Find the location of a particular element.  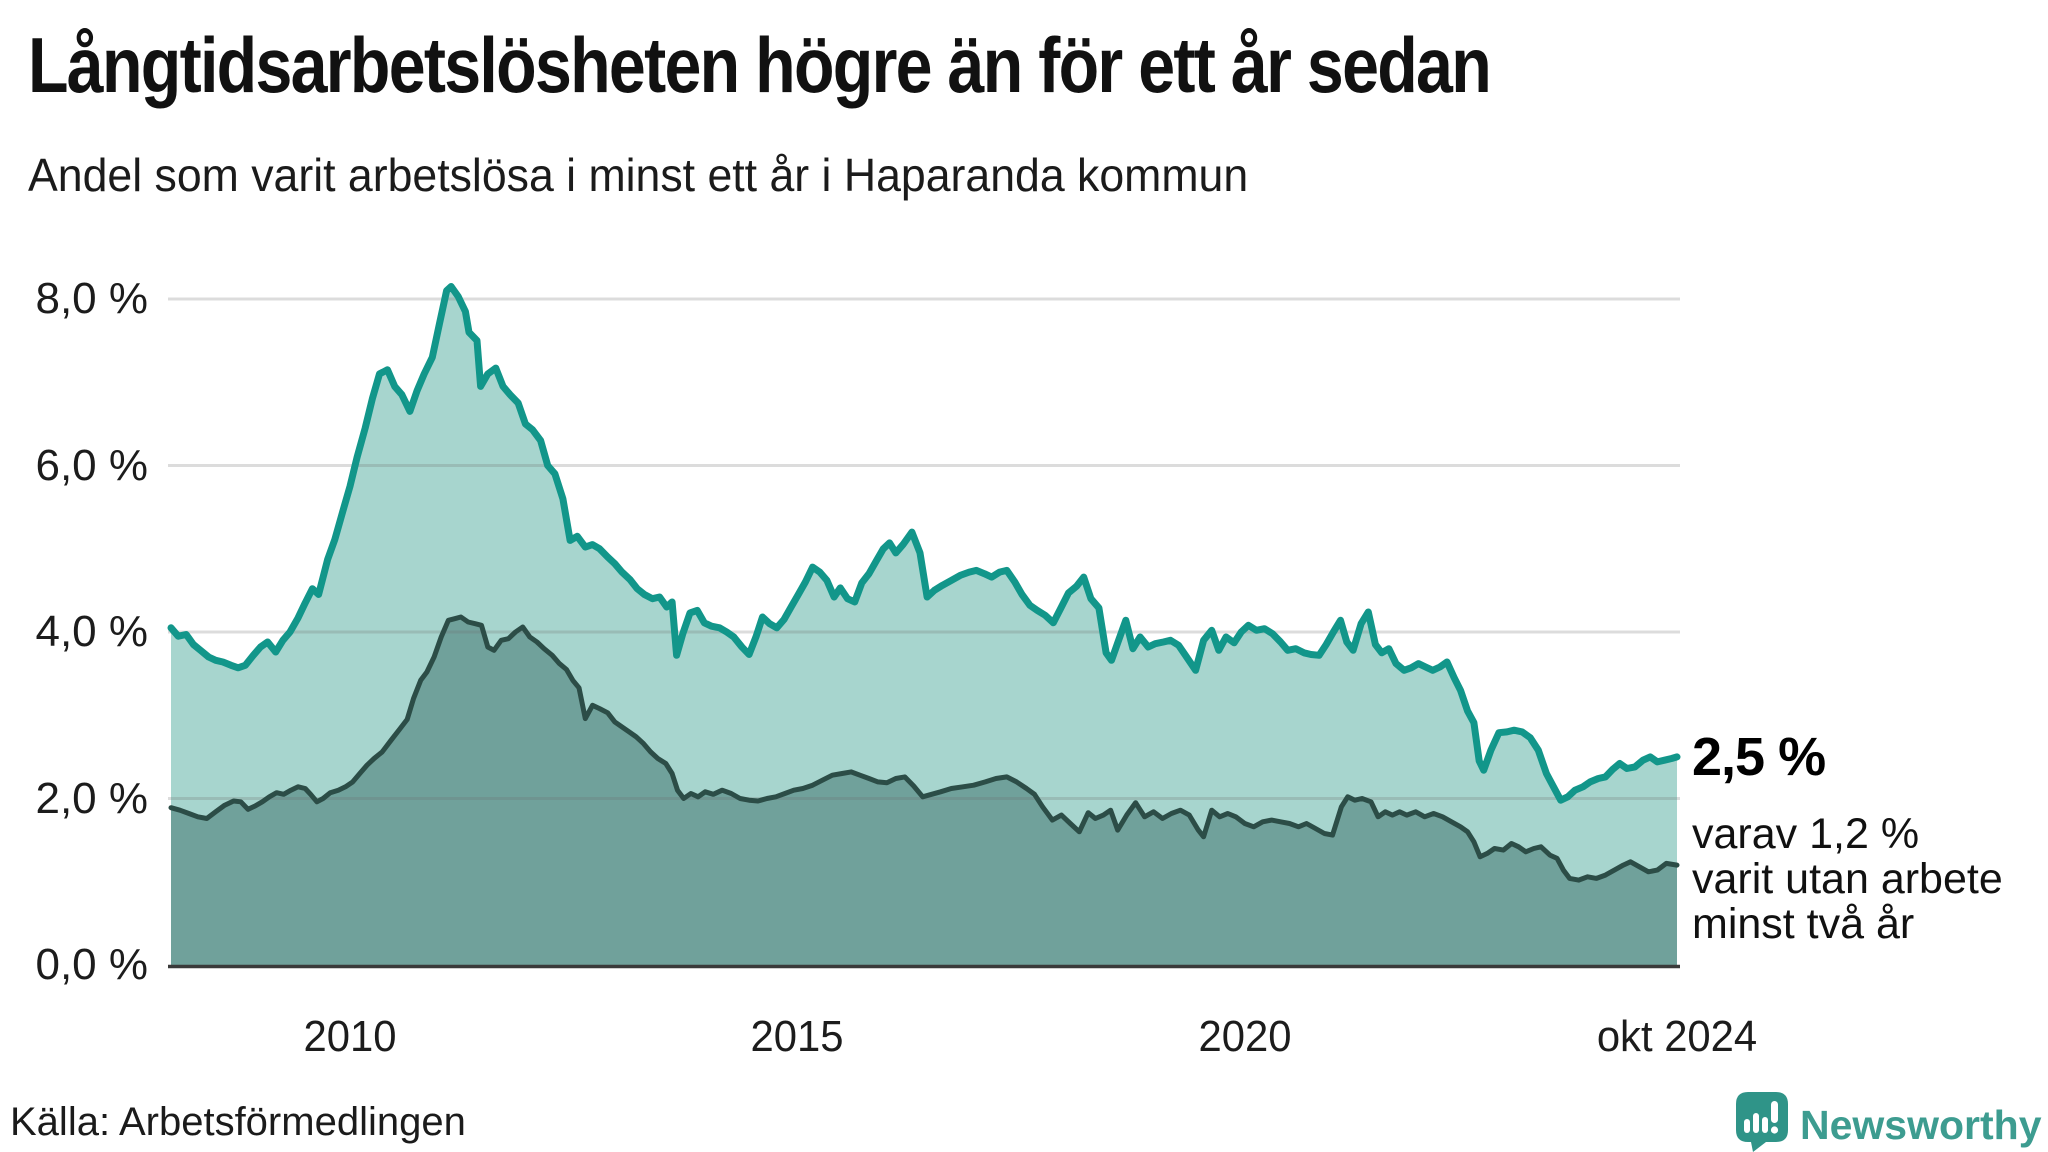

y-tick-label-0: 0,0 % is located at coordinates (91, 964).